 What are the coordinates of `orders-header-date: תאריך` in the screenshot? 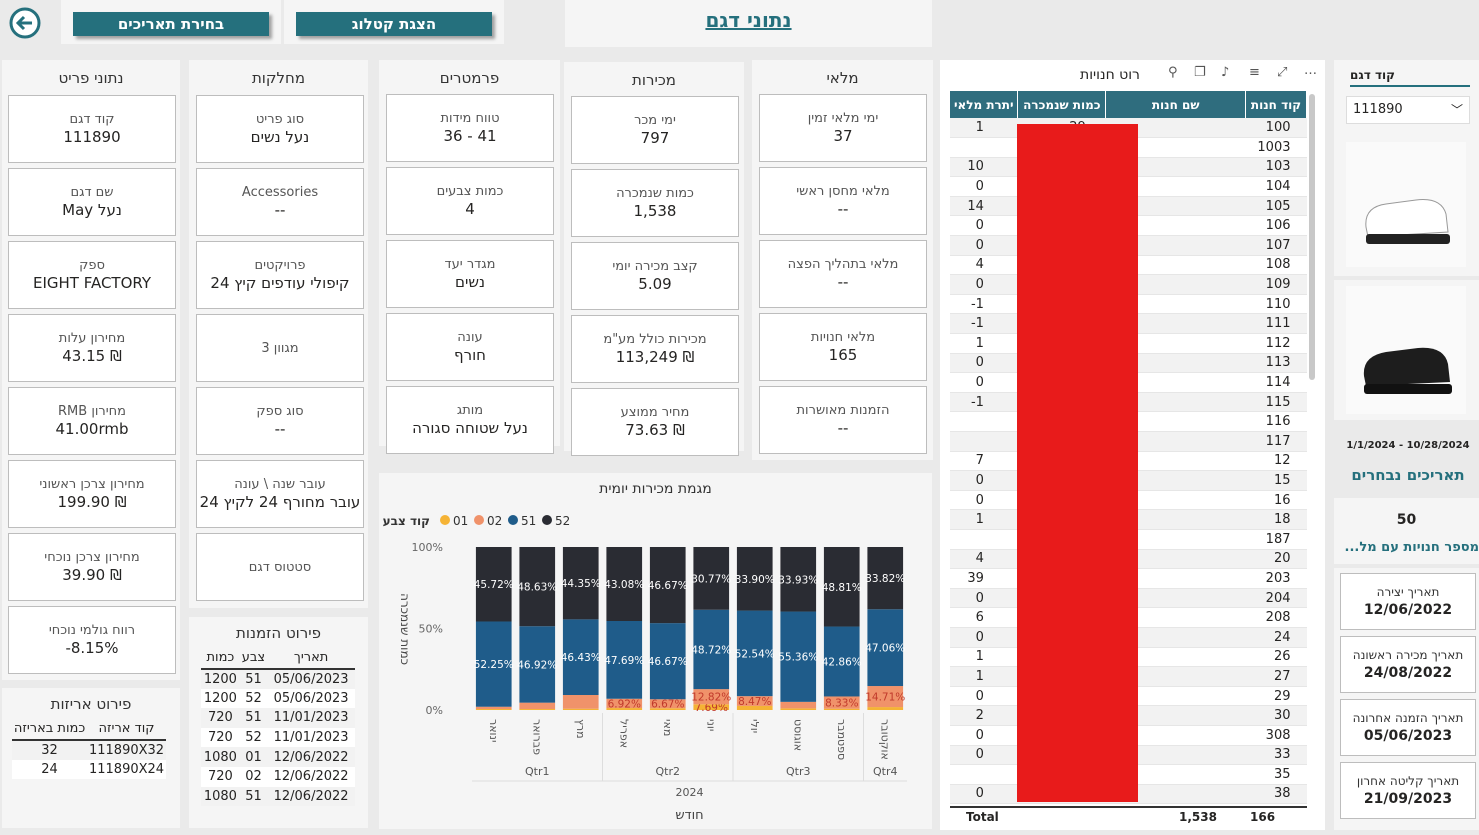 It's located at (311, 658).